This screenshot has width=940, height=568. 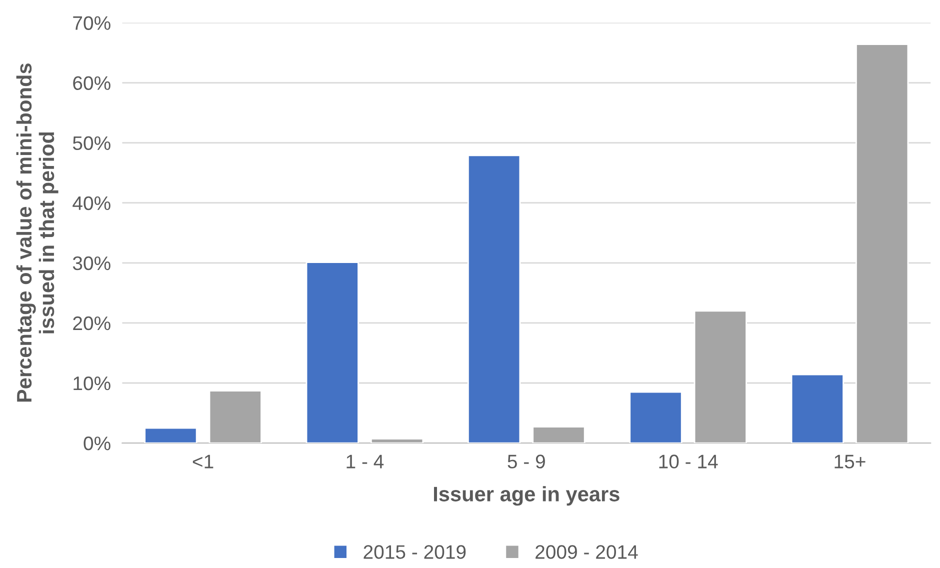 What do you see at coordinates (91, 323) in the screenshot?
I see `y-tick-label: 20%` at bounding box center [91, 323].